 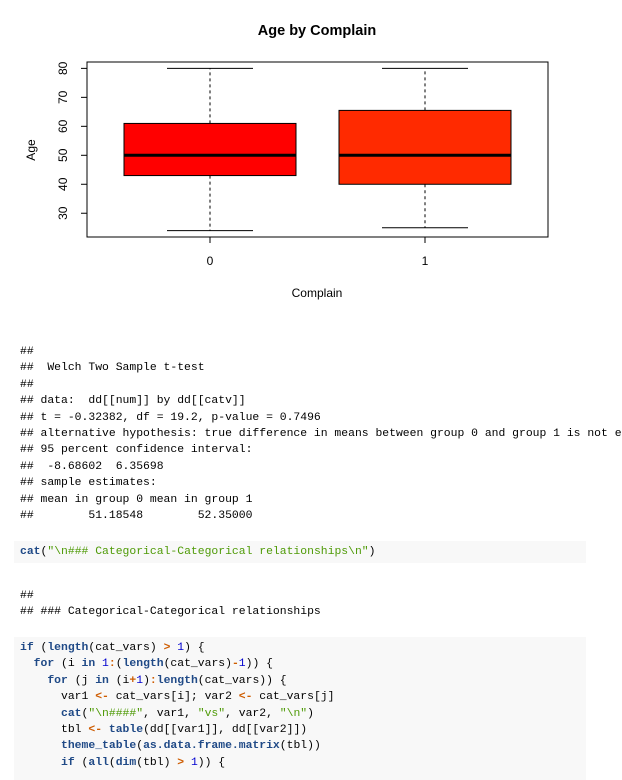 What do you see at coordinates (167, 680) in the screenshot?
I see `code-line: for (j in (i+1):length(cat_vars)) {` at bounding box center [167, 680].